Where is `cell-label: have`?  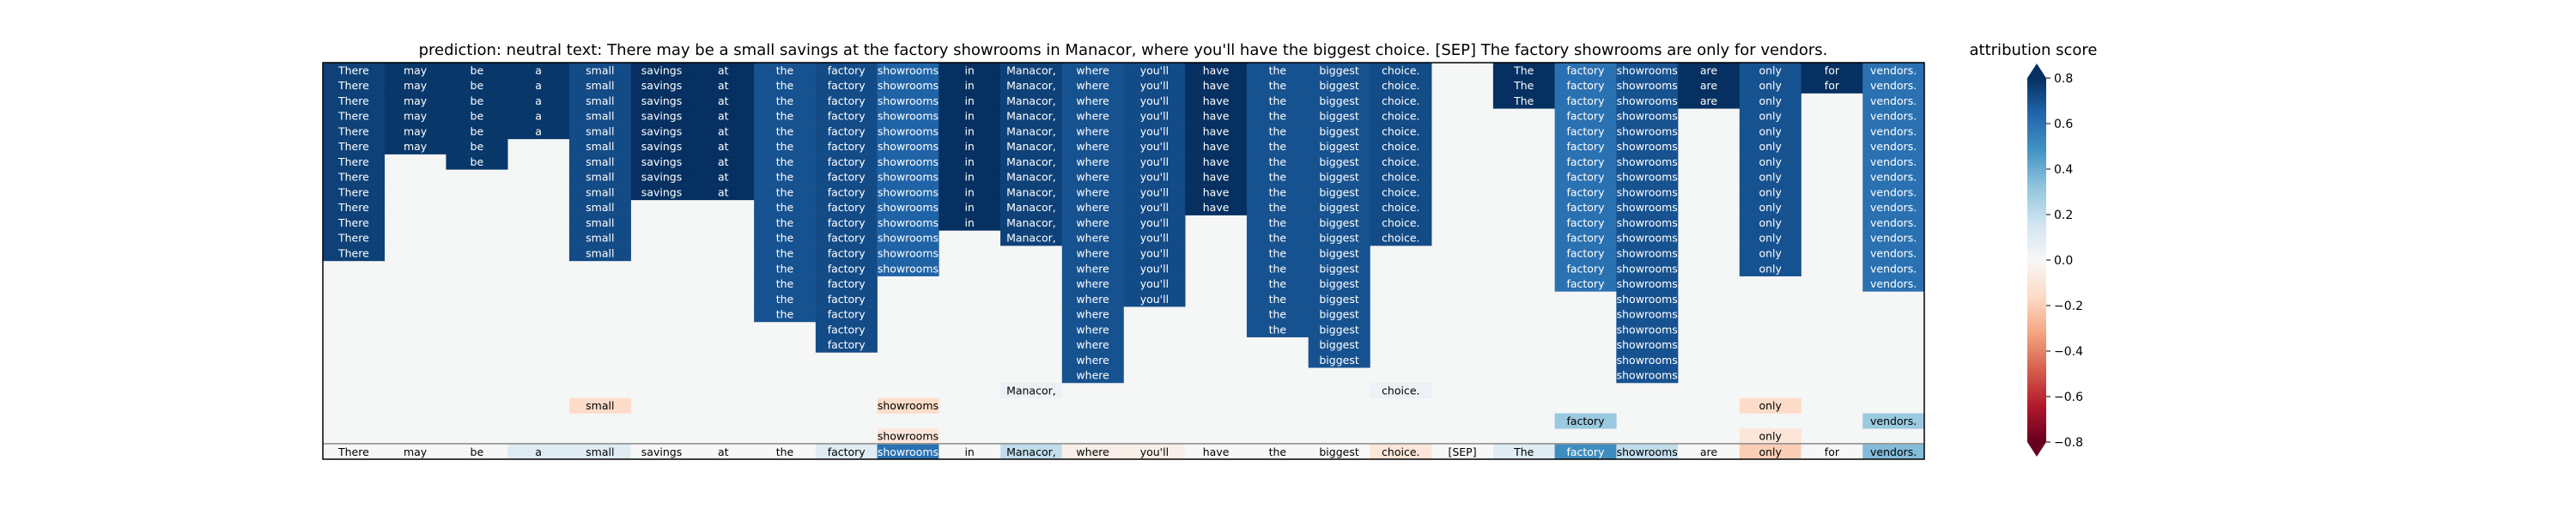 cell-label: have is located at coordinates (1217, 130).